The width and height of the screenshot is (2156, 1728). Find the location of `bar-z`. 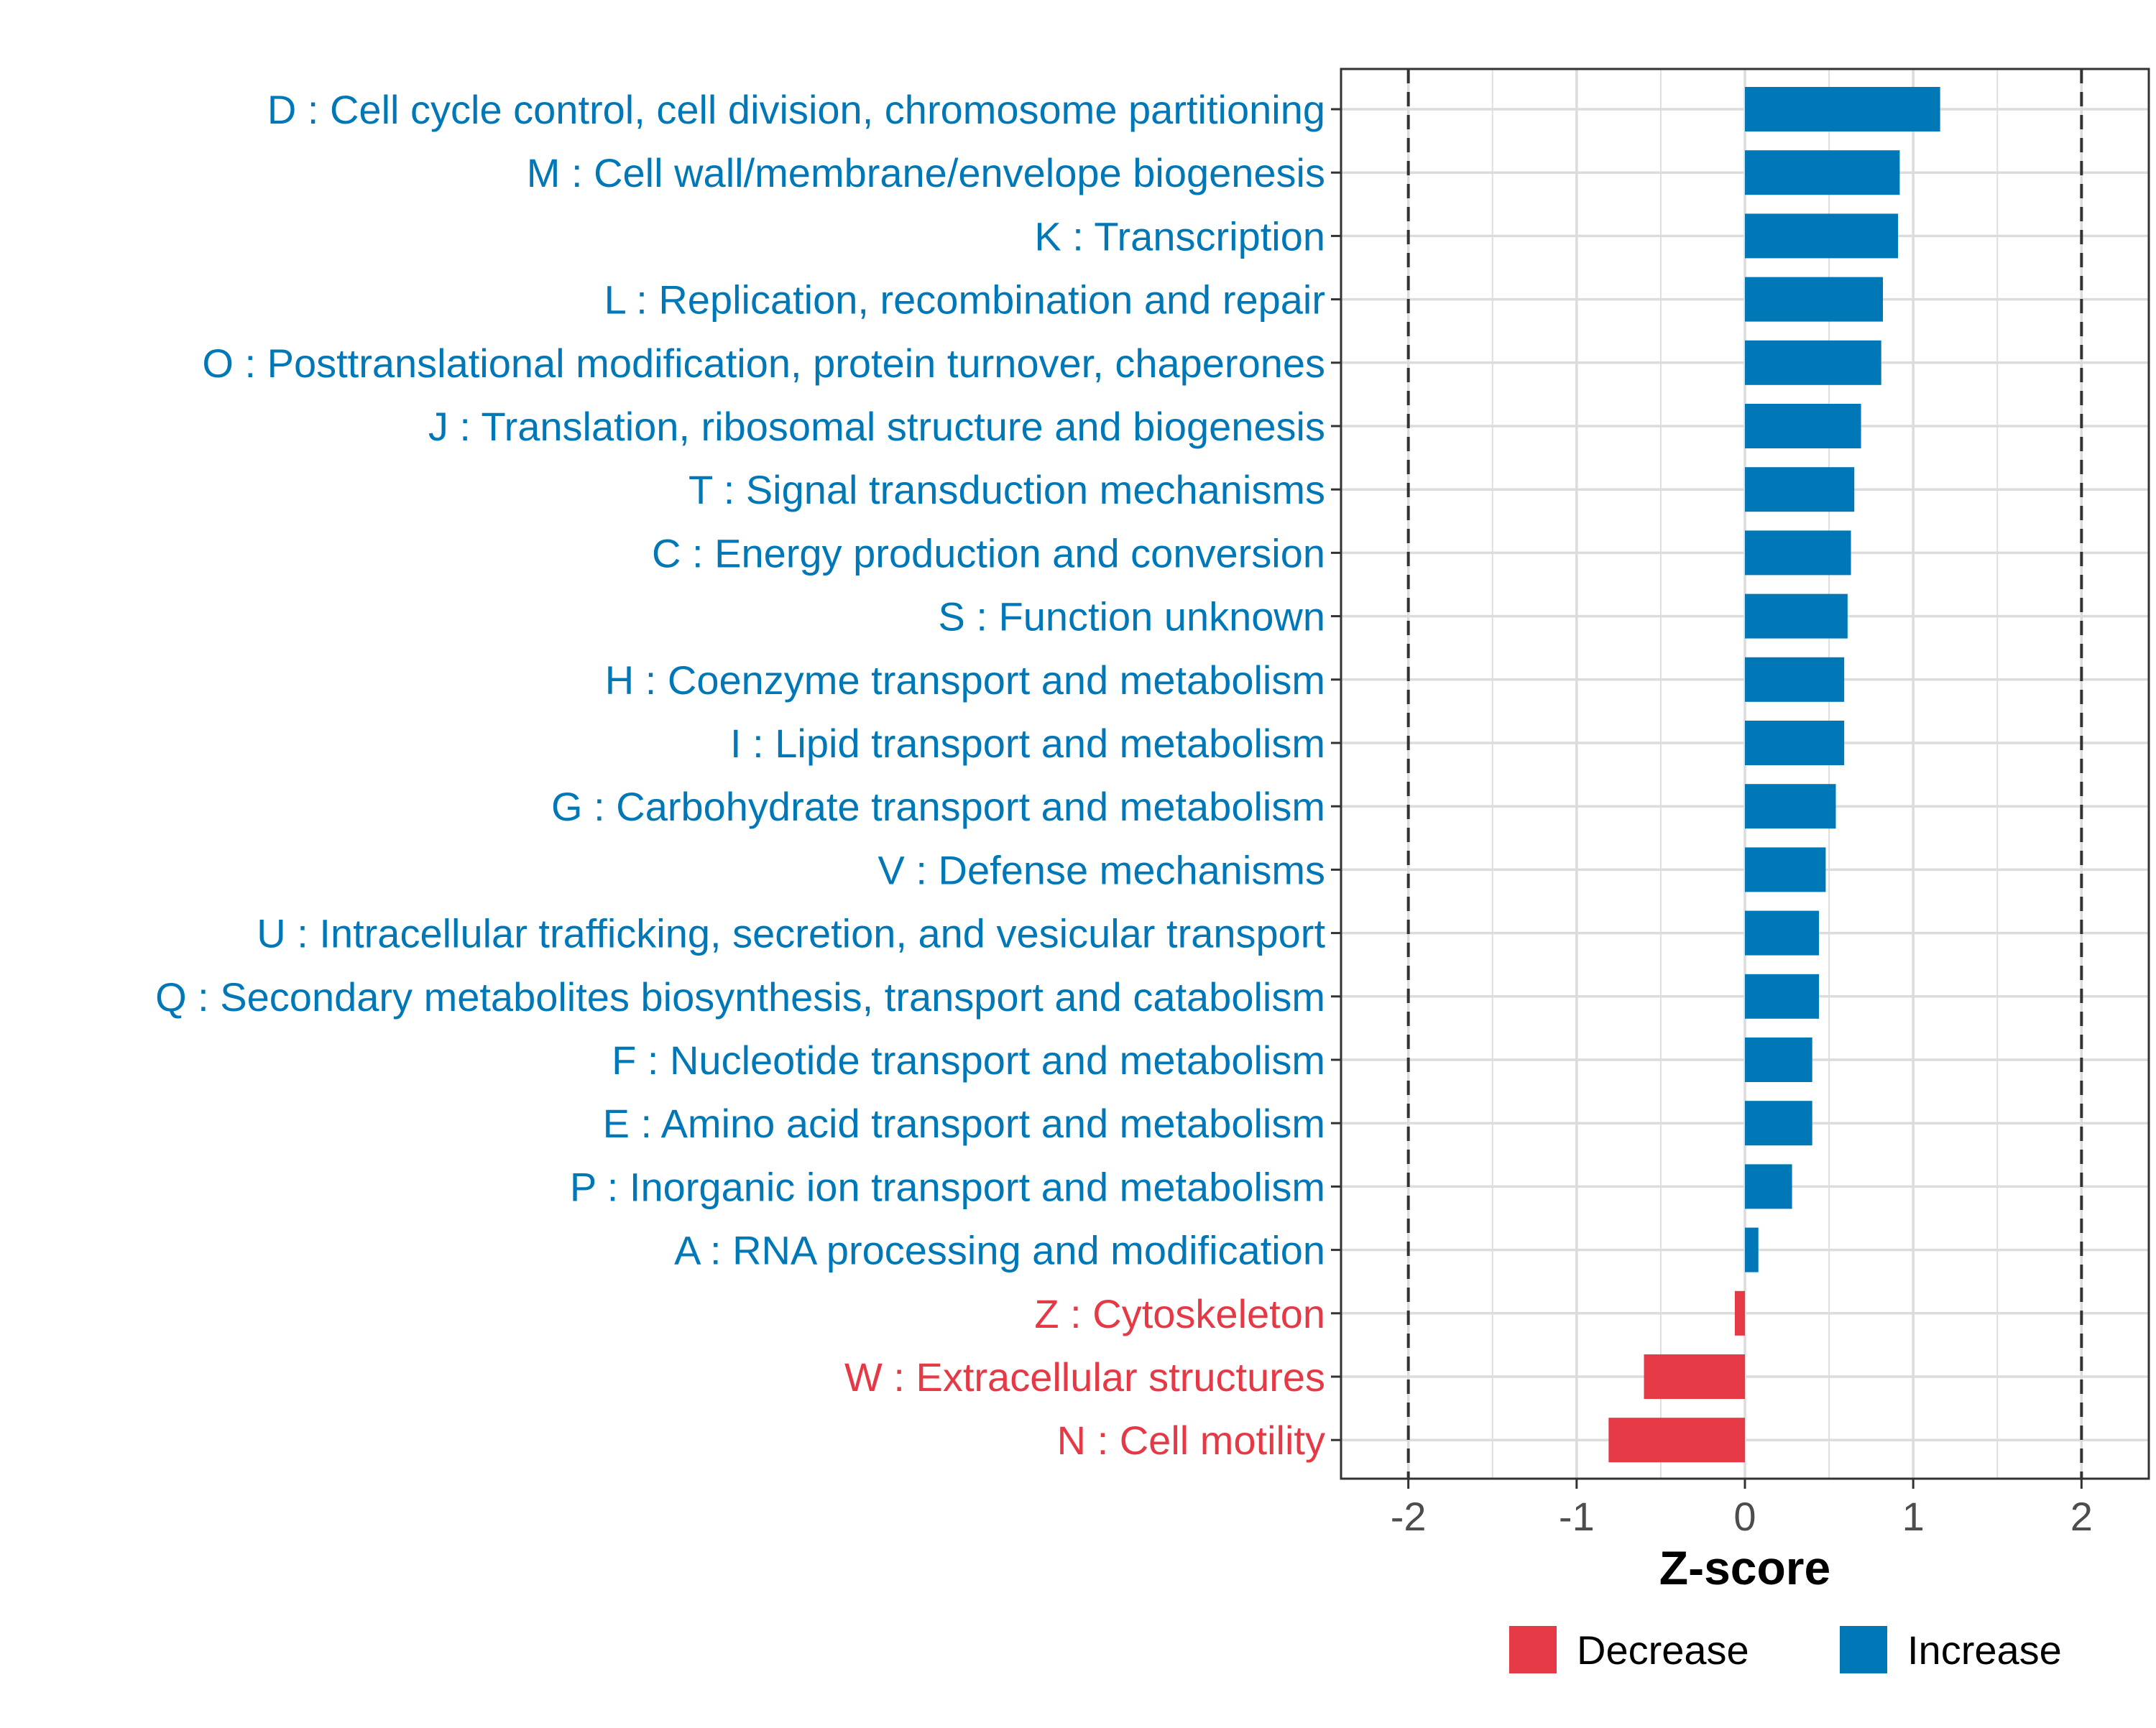

bar-z is located at coordinates (1739, 1313).